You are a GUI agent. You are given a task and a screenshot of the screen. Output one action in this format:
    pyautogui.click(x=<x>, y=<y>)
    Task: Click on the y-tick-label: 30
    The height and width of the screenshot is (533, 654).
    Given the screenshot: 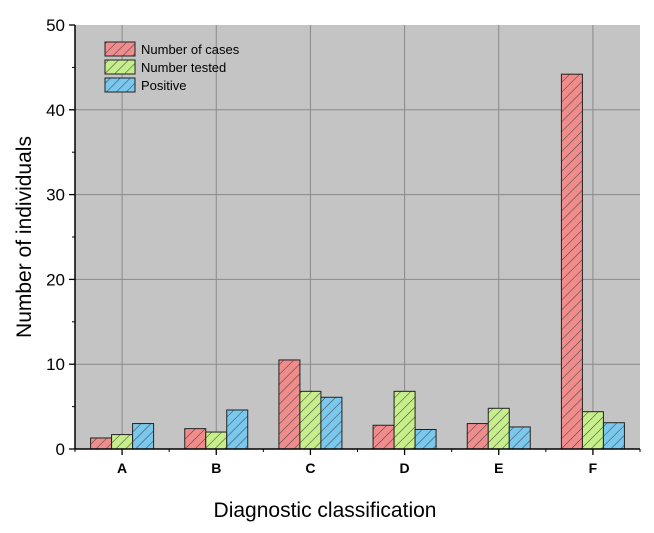 What is the action you would take?
    pyautogui.click(x=55, y=195)
    